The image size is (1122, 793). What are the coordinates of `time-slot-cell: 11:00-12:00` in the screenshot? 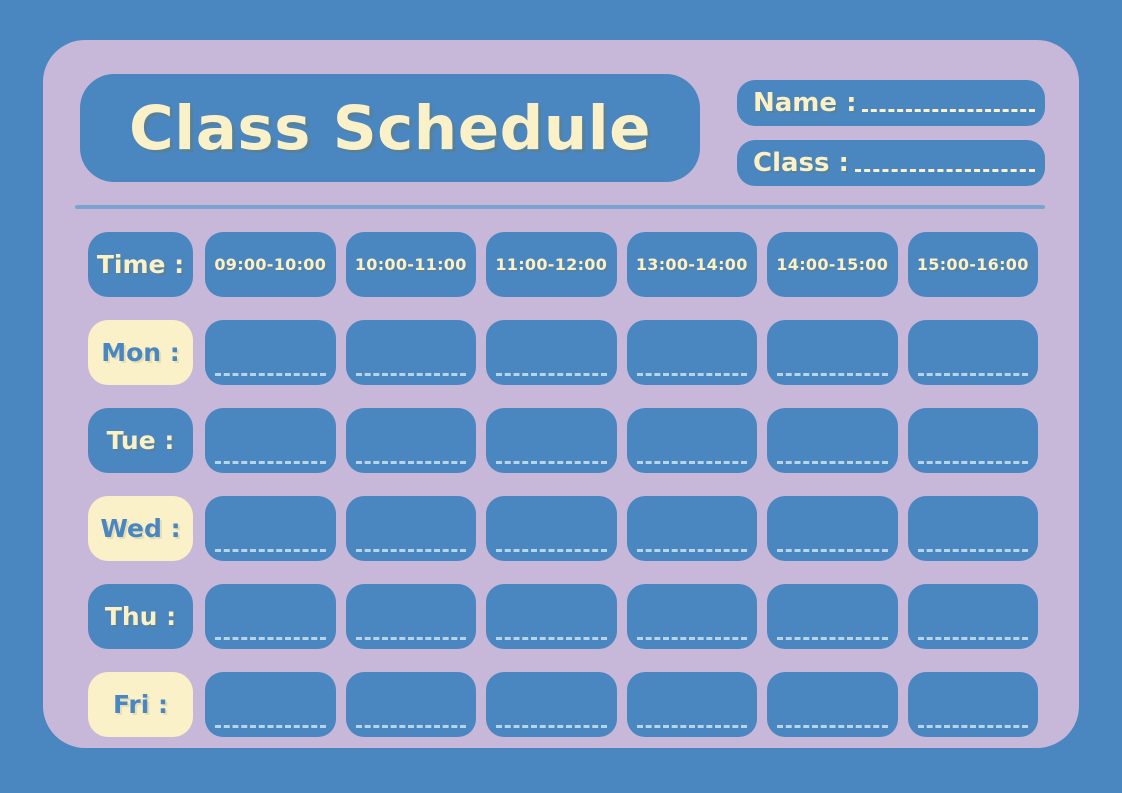 It's located at (551, 264).